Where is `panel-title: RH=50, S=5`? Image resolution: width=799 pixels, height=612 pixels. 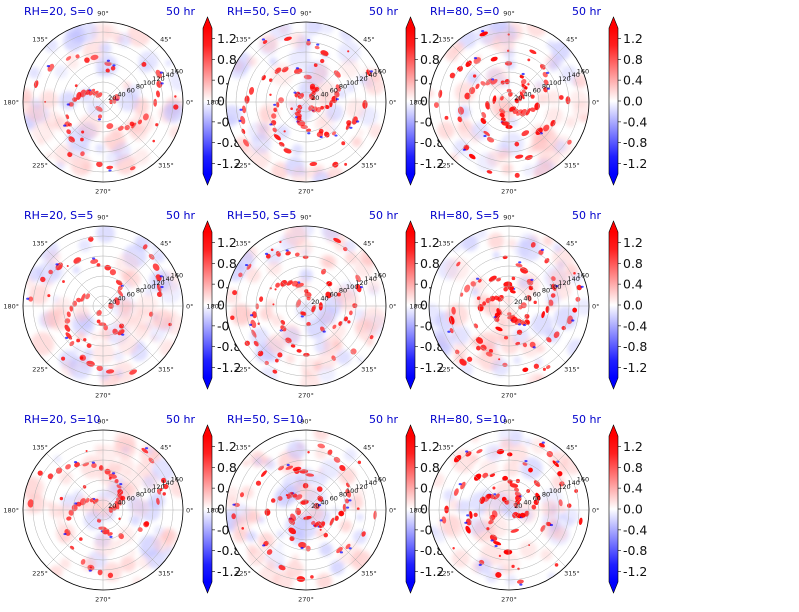 panel-title: RH=50, S=5 is located at coordinates (261, 215).